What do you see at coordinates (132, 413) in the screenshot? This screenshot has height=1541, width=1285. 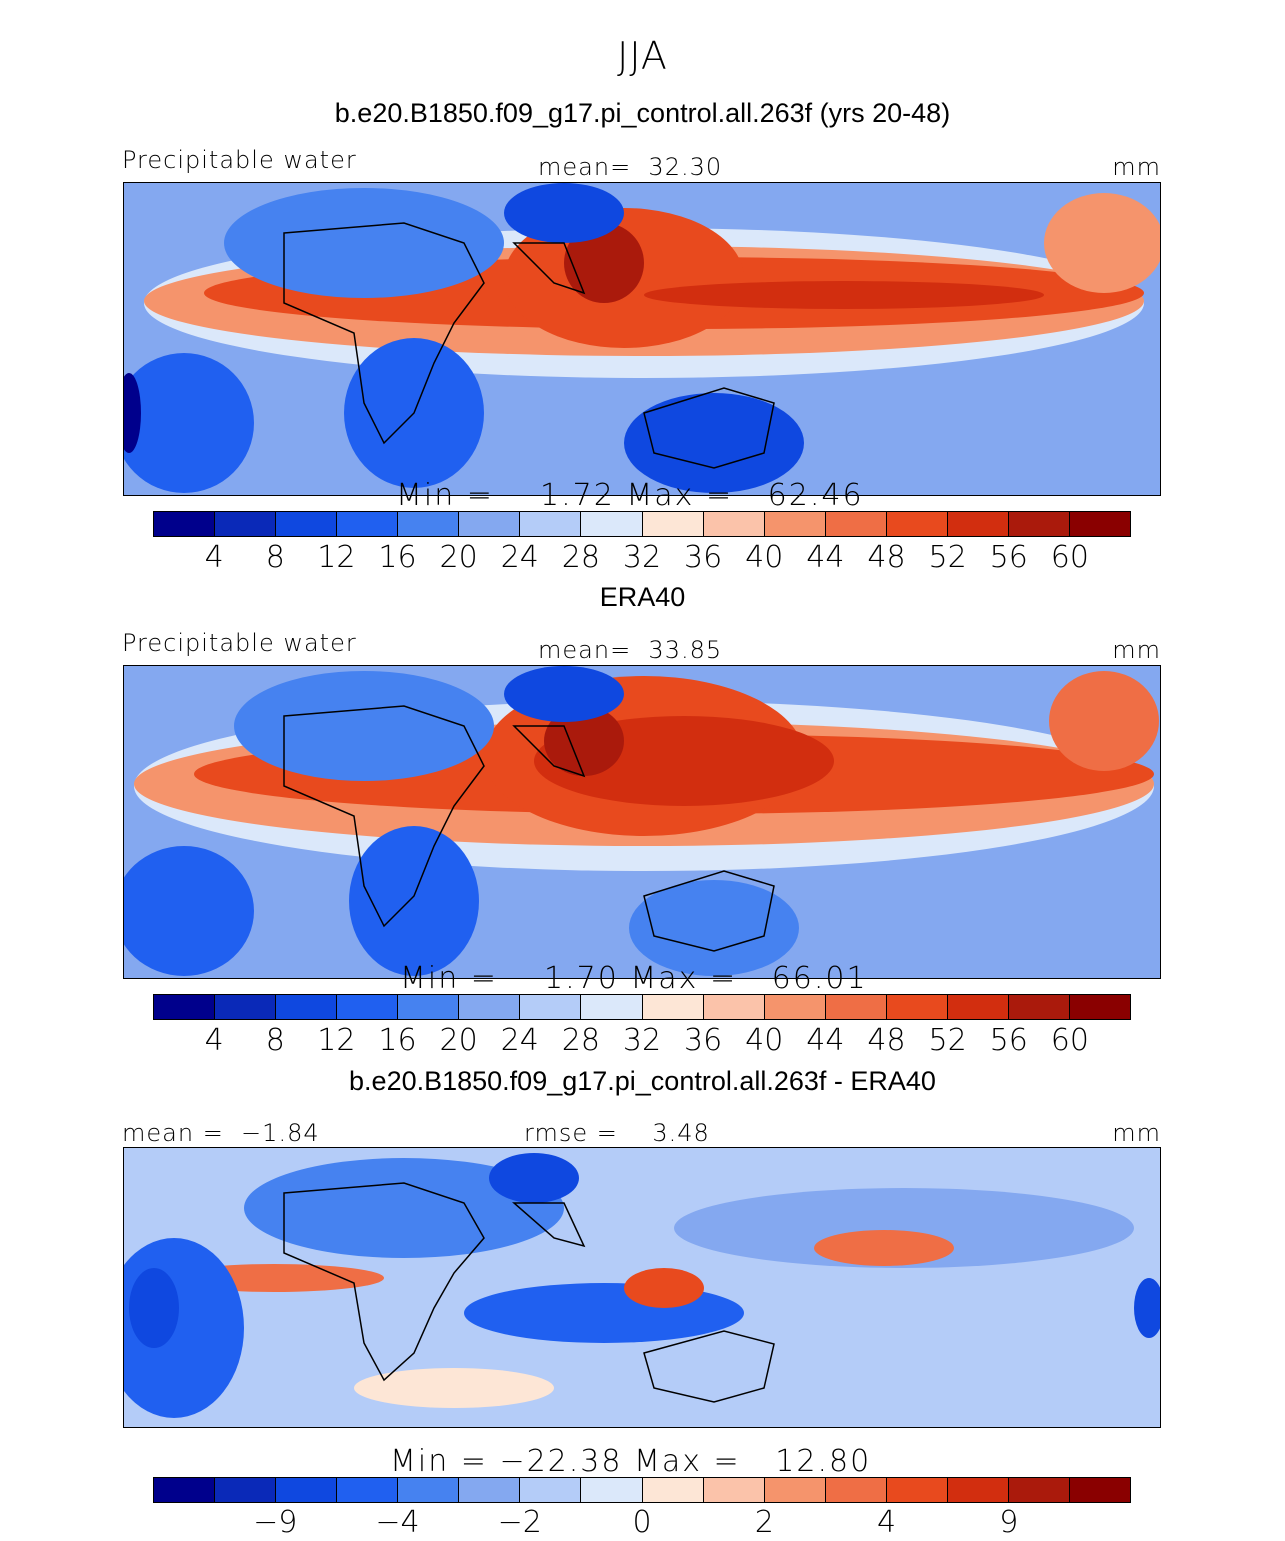 I see `andes-min` at bounding box center [132, 413].